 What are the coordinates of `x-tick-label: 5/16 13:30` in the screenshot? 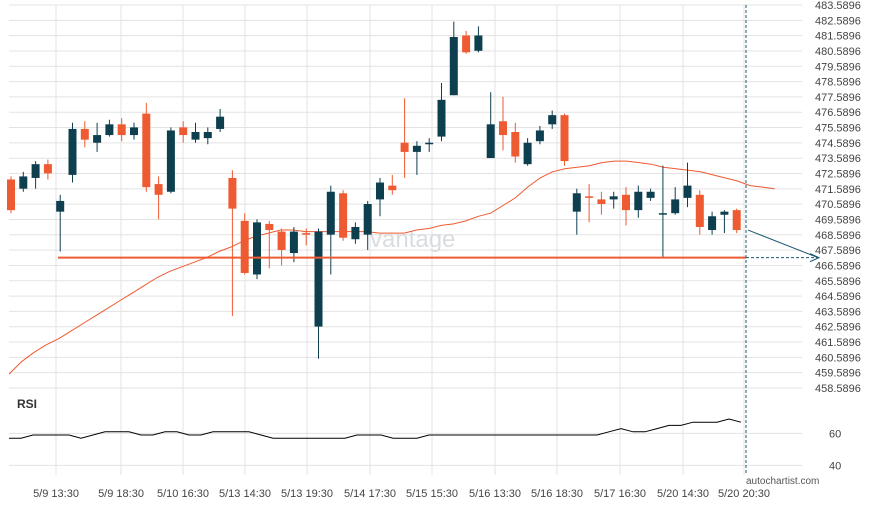 It's located at (495, 494).